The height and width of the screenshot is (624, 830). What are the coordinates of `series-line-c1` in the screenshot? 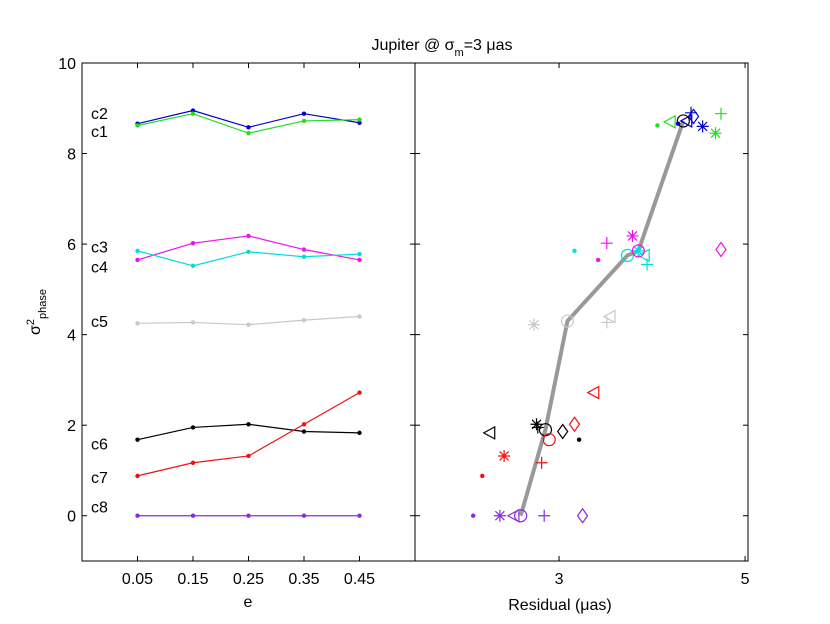 It's located at (248, 123).